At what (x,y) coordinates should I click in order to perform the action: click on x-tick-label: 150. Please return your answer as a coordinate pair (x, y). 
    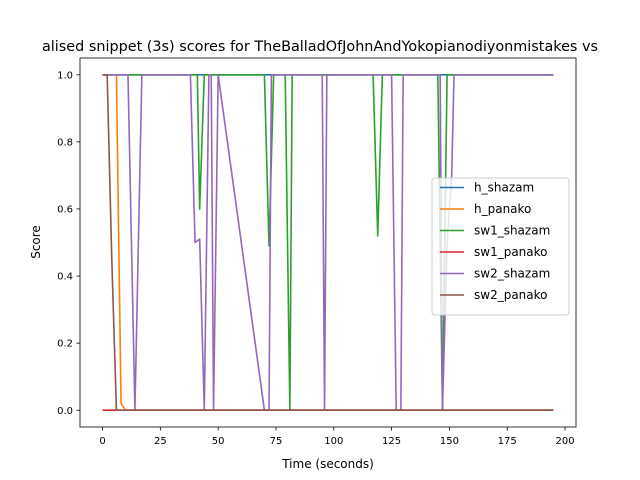
    Looking at the image, I should click on (449, 441).